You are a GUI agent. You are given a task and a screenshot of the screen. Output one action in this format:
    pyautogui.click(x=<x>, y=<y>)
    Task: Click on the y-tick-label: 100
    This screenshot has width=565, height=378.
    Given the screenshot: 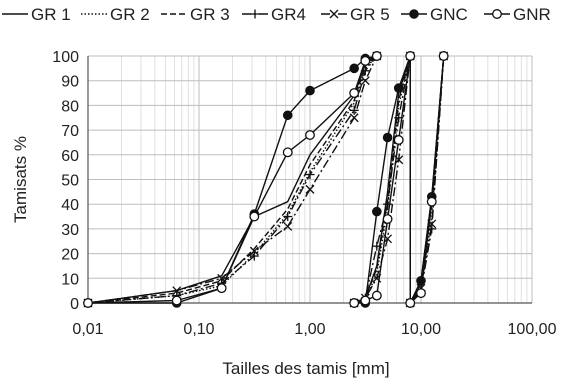 What is the action you would take?
    pyautogui.click(x=65, y=57)
    